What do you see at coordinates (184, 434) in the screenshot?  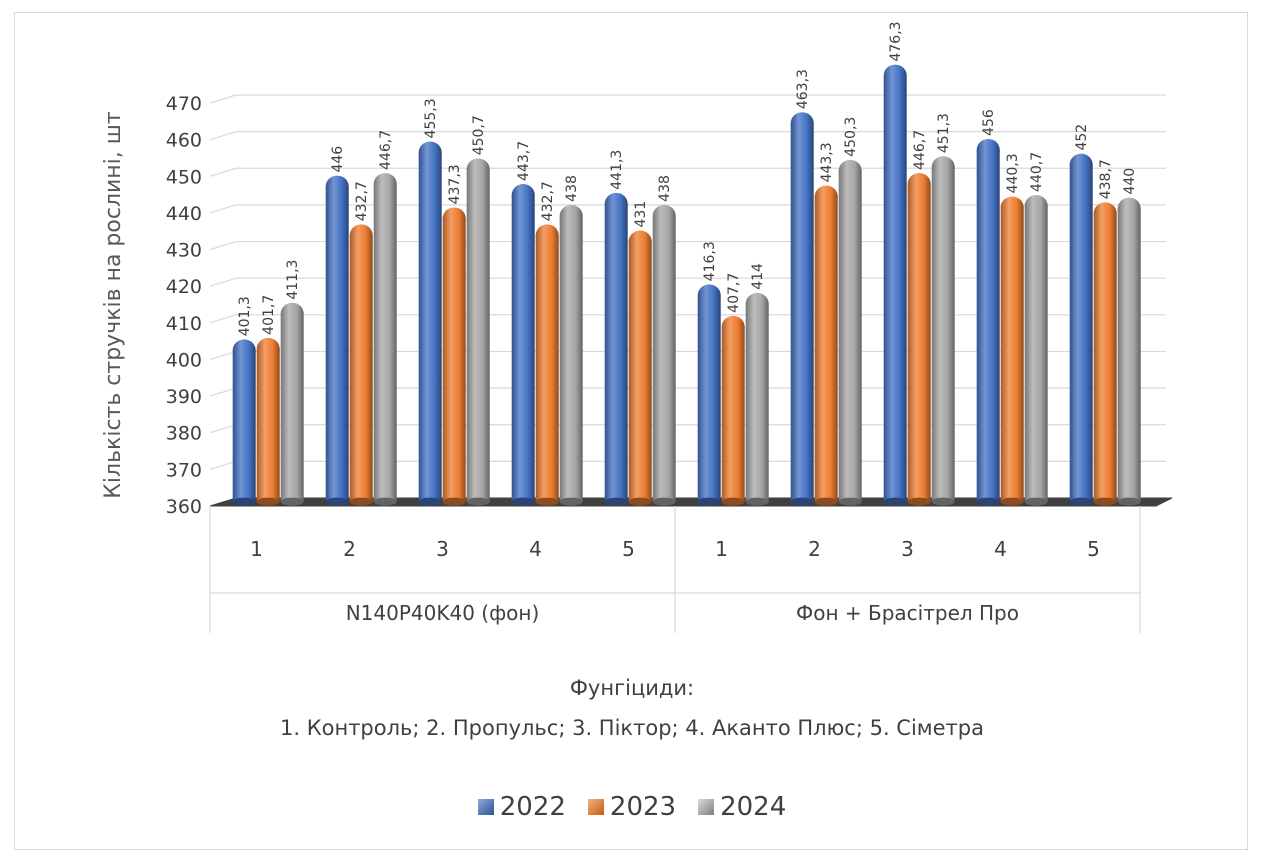 I see `y-tick-label: 380` at bounding box center [184, 434].